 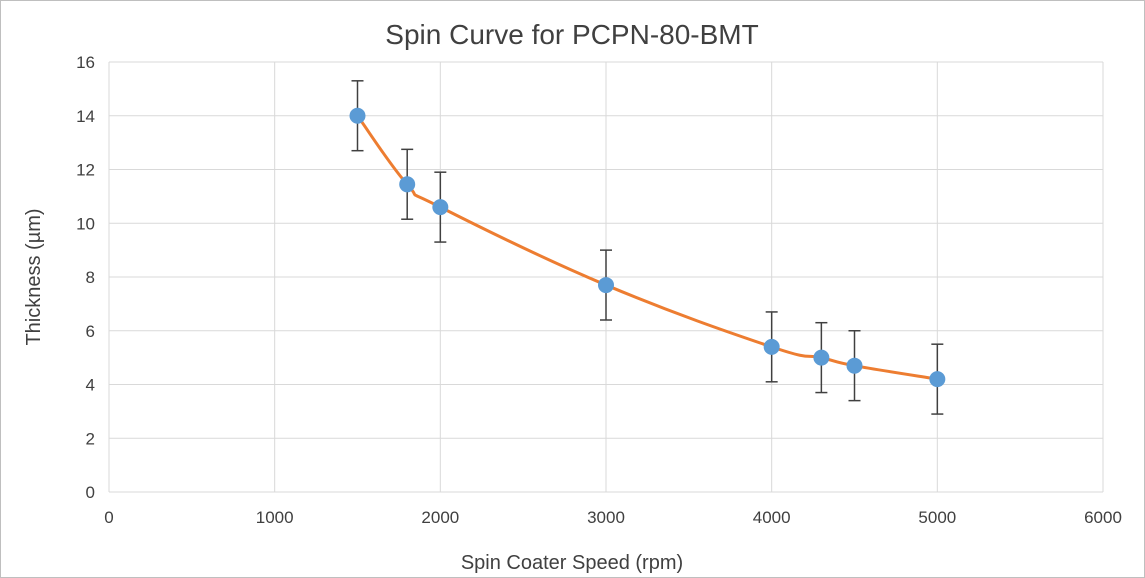 What do you see at coordinates (772, 517) in the screenshot?
I see `x-tick-label: 4000` at bounding box center [772, 517].